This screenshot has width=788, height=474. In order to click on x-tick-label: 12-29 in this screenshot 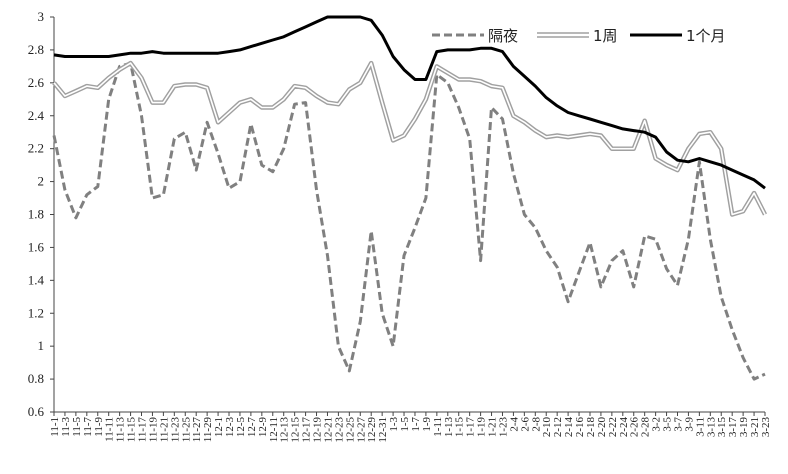, I will do `click(372, 430)`.